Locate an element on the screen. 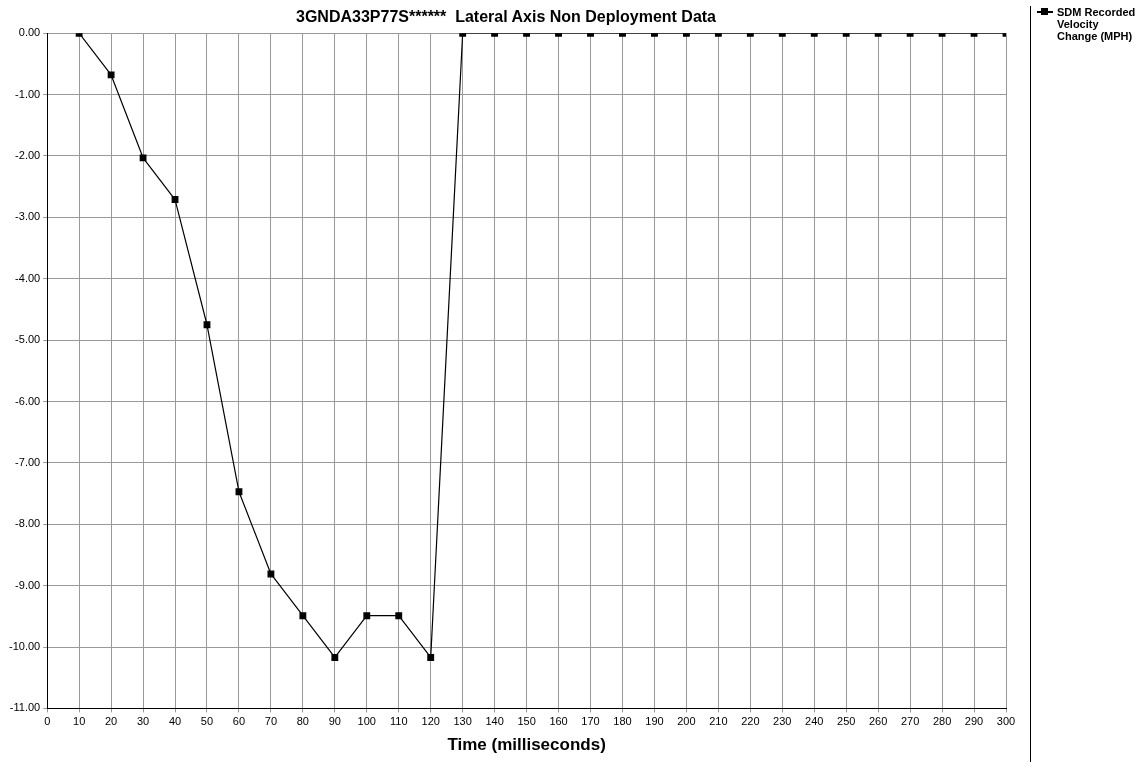 This screenshot has width=1140, height=766. x-tick-label: 110 is located at coordinates (398, 721).